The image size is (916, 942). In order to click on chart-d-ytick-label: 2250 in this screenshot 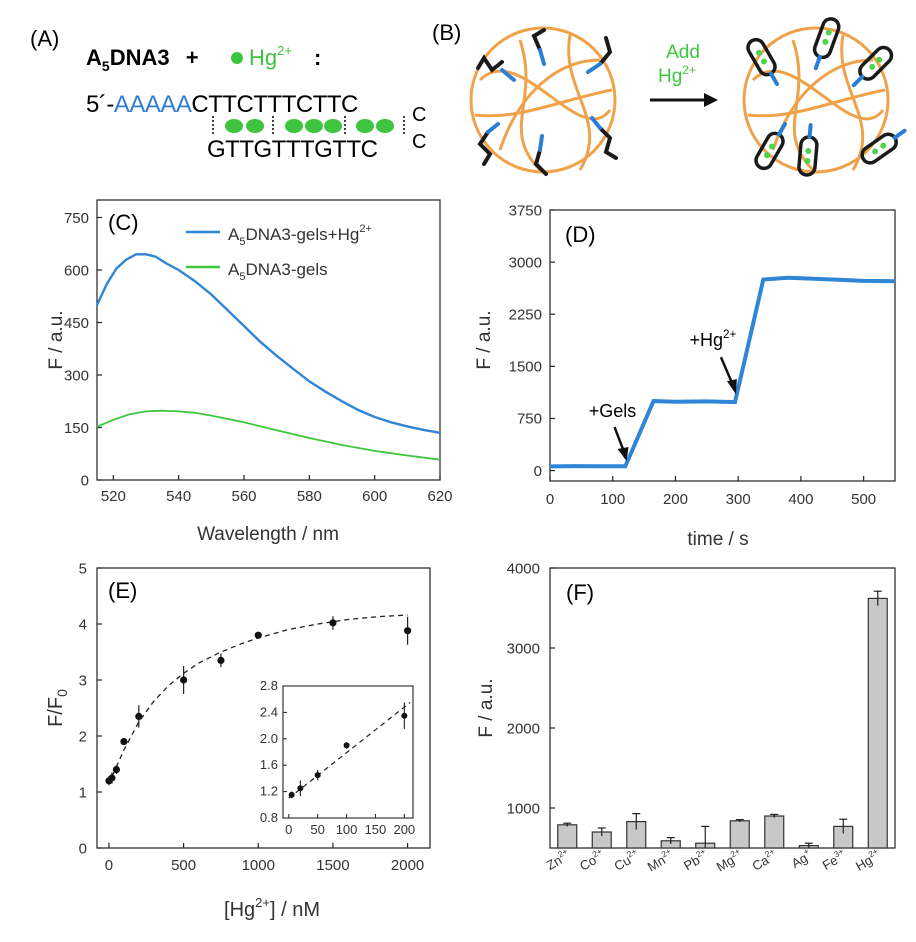, I will do `click(525, 314)`.